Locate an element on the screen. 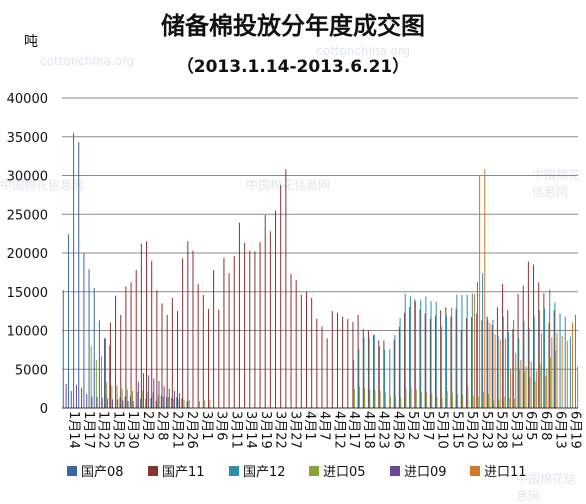 The height and width of the screenshot is (504, 586). legend-label: 进口11 is located at coordinates (505, 472).